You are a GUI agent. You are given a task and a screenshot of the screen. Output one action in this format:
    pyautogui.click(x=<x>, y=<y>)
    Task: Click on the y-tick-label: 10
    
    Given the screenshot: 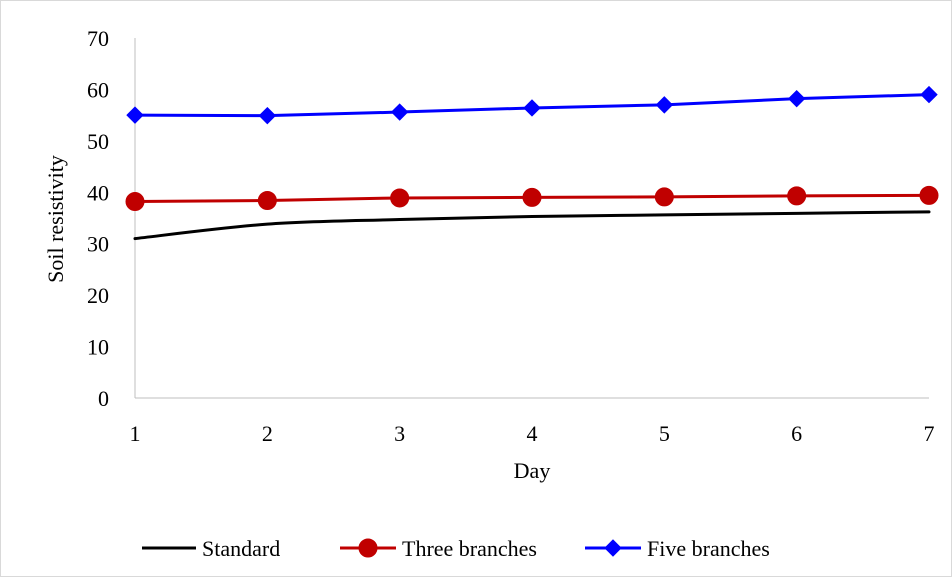 What is the action you would take?
    pyautogui.click(x=98, y=347)
    